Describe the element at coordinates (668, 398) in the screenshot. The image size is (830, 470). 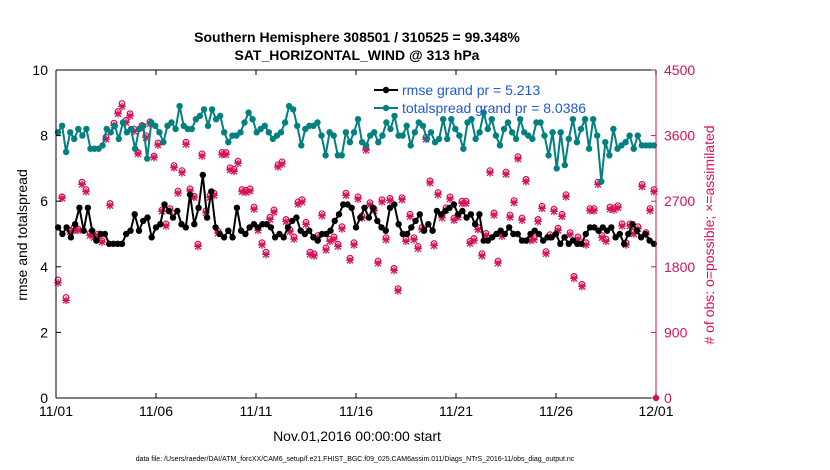
I see `y-tick-label-right: 0` at that location.